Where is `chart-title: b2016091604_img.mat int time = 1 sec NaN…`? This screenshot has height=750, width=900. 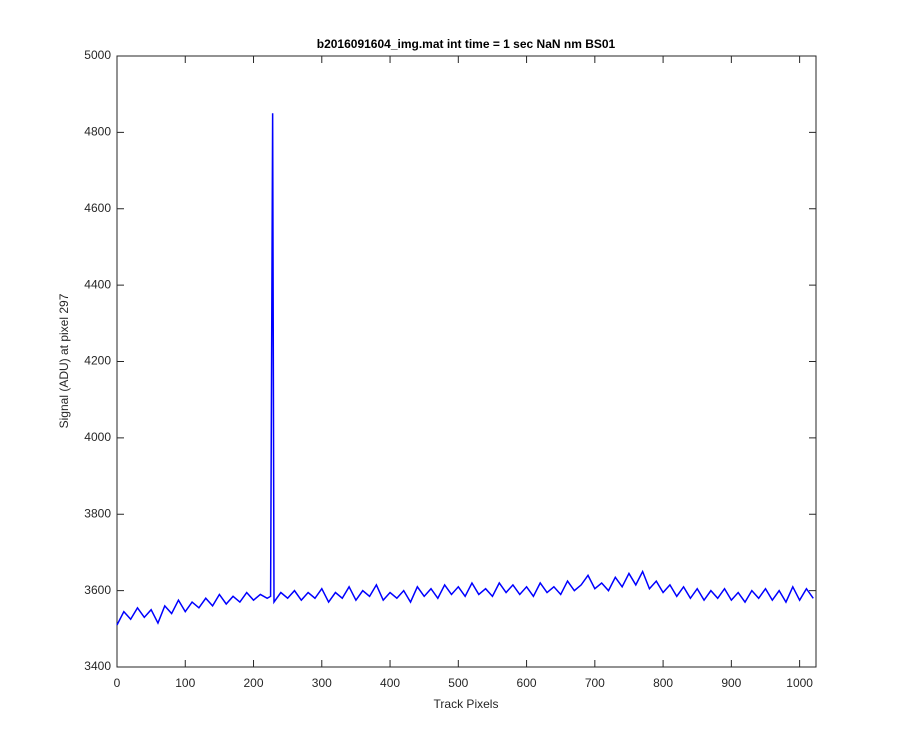 chart-title: b2016091604_img.mat int time = 1 sec NaN… is located at coordinates (466, 44).